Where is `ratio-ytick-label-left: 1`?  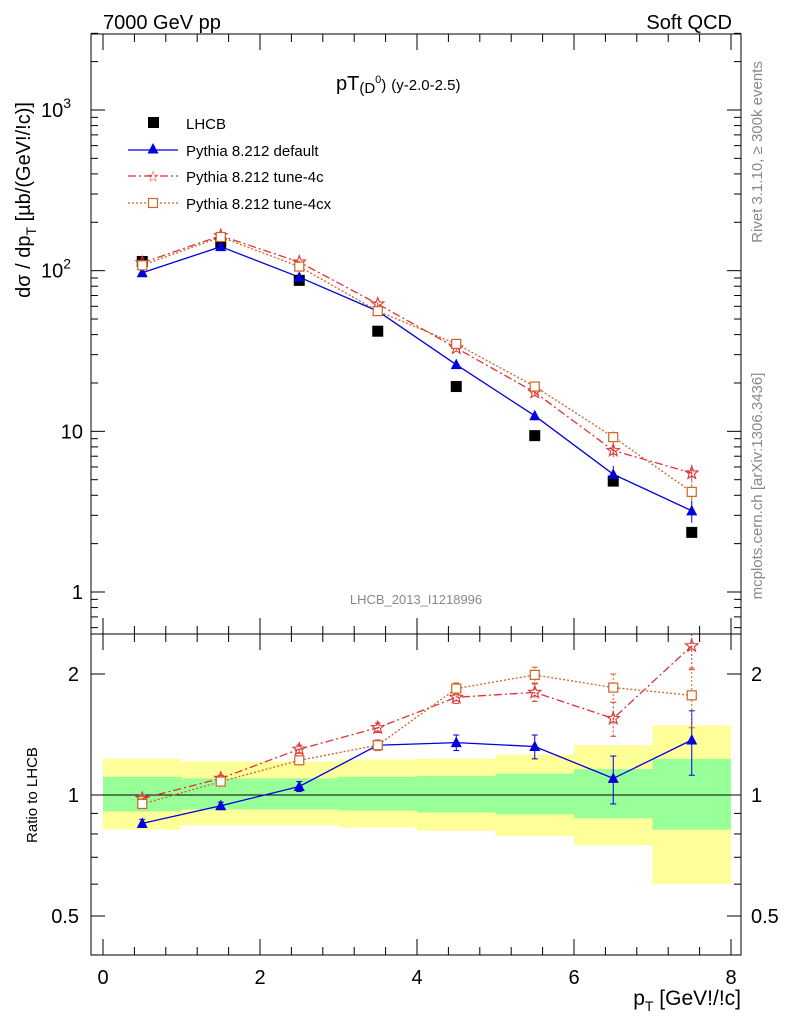
ratio-ytick-label-left: 1 is located at coordinates (73, 796).